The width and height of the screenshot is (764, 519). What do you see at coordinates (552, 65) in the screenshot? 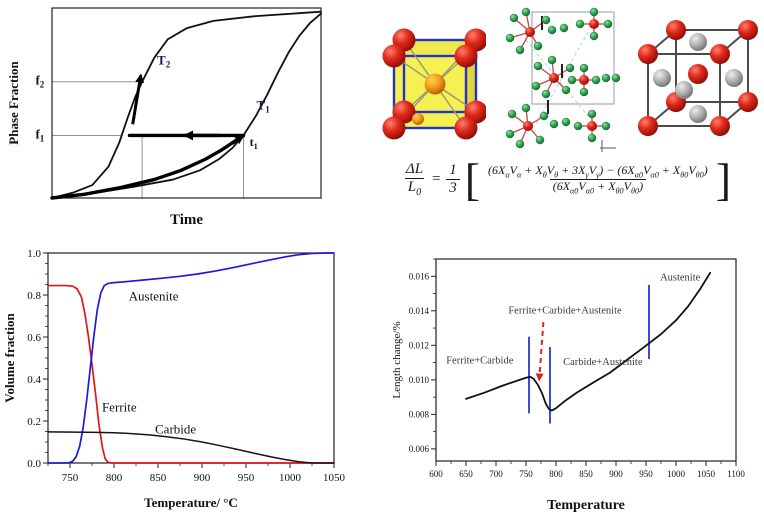
I see `marker-ticks` at bounding box center [552, 65].